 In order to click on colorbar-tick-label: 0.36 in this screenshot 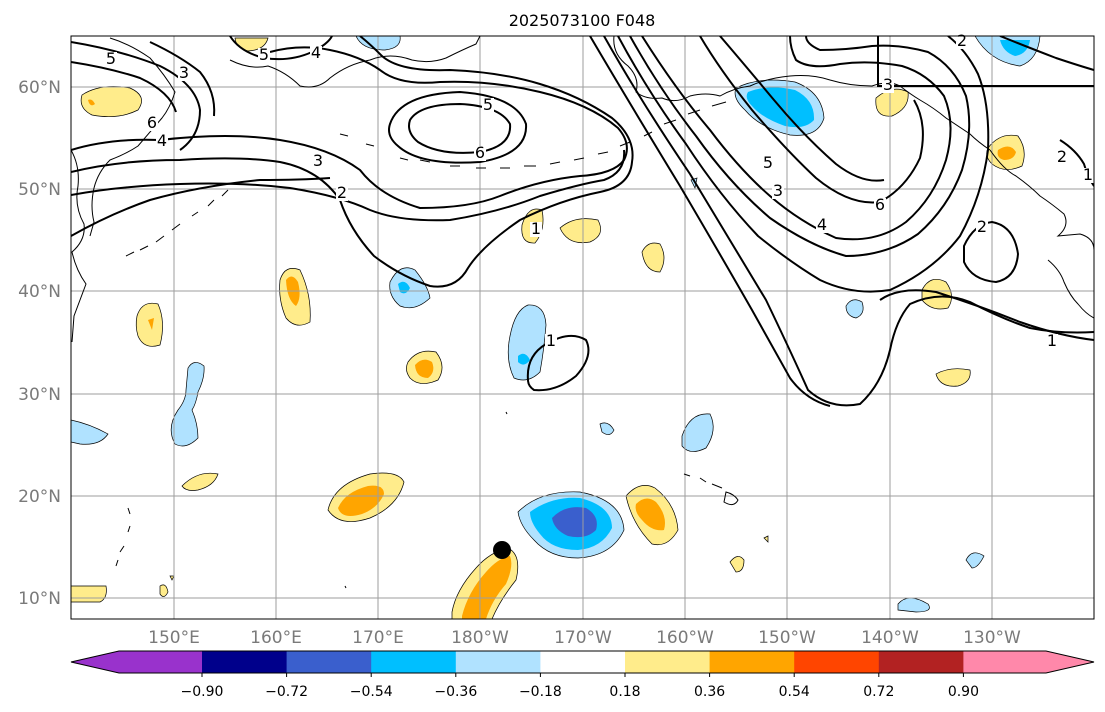, I will do `click(709, 692)`.